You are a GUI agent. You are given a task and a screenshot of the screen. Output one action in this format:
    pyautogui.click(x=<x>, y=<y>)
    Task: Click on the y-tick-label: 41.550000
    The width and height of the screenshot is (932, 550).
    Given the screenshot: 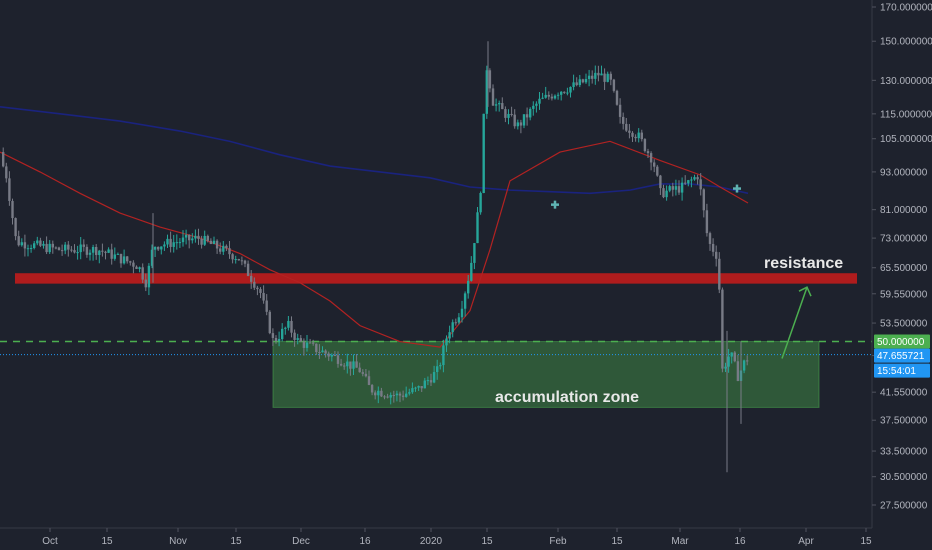 What is the action you would take?
    pyautogui.click(x=904, y=393)
    